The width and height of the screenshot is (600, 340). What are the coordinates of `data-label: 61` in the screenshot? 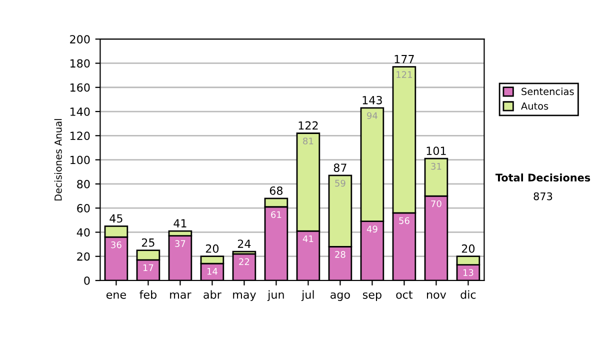 It's located at (276, 214).